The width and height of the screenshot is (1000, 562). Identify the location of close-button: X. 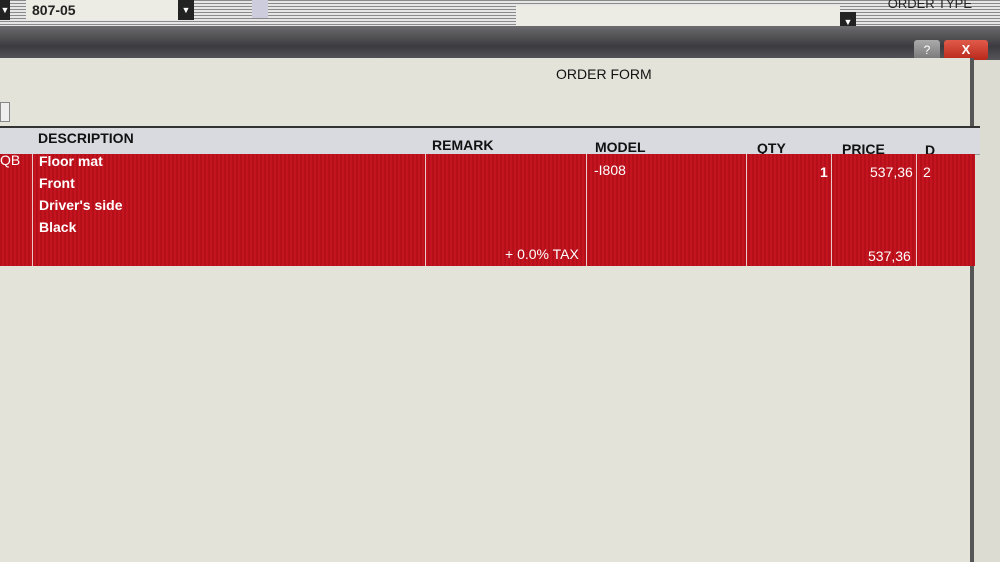
(966, 50).